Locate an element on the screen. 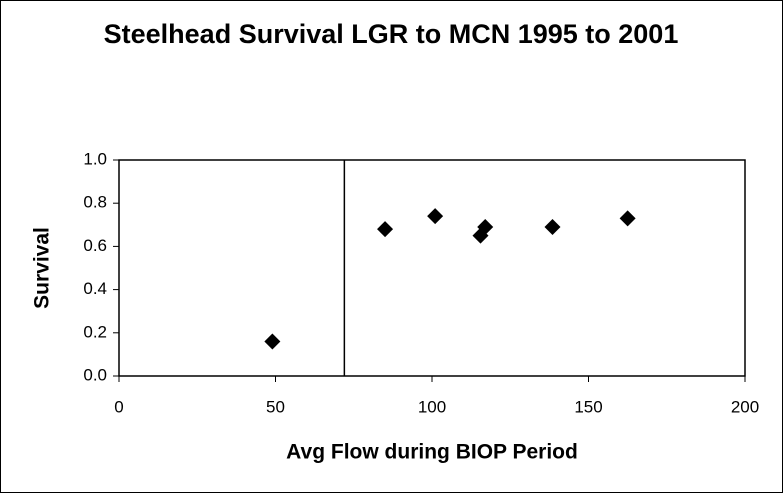  x-axis-label: Avg Flow during BIOP Period is located at coordinates (432, 452).